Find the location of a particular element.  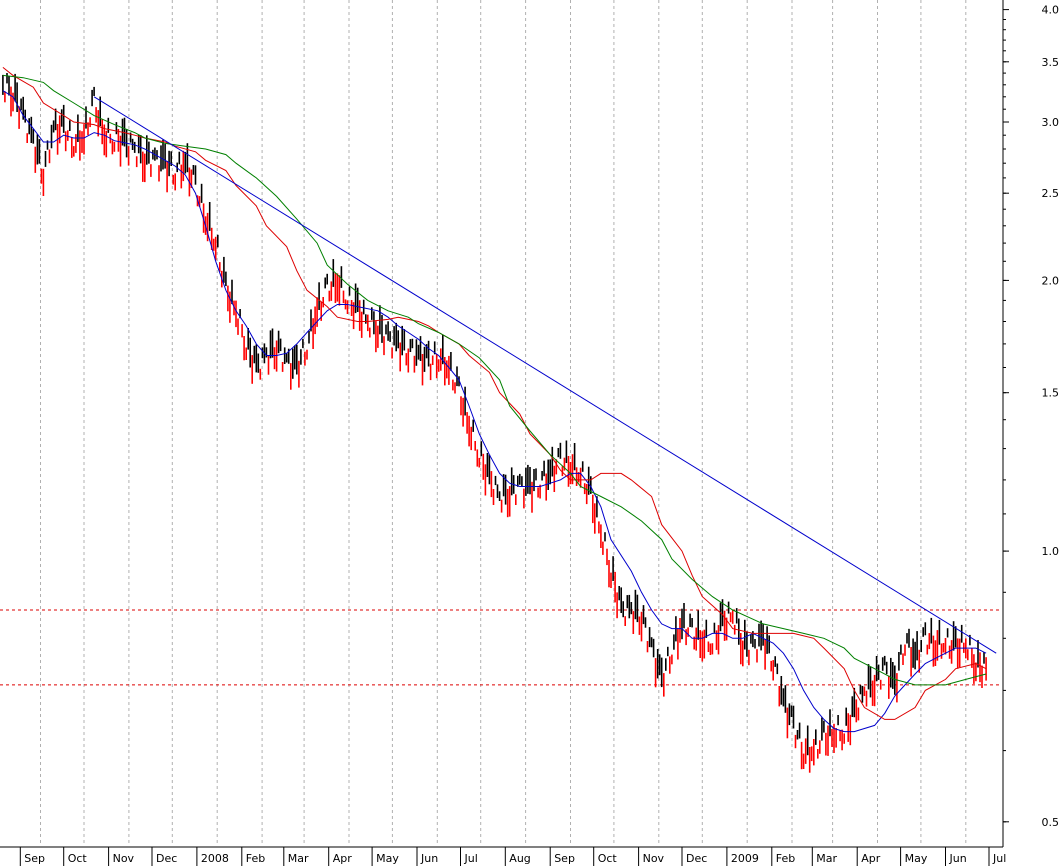

y-tick-label: 2.0 is located at coordinates (1051, 280).